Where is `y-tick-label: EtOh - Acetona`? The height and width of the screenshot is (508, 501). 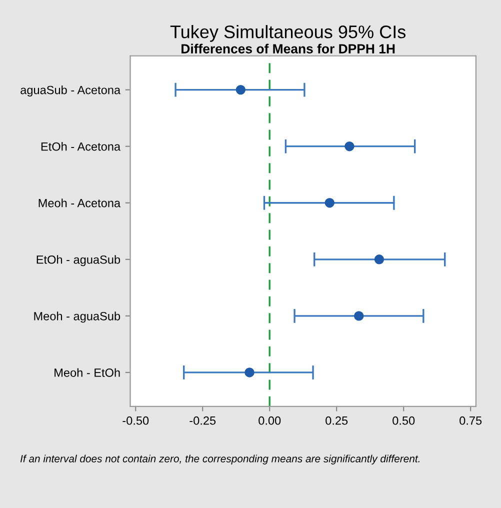
y-tick-label: EtOh - Acetona is located at coordinates (81, 146).